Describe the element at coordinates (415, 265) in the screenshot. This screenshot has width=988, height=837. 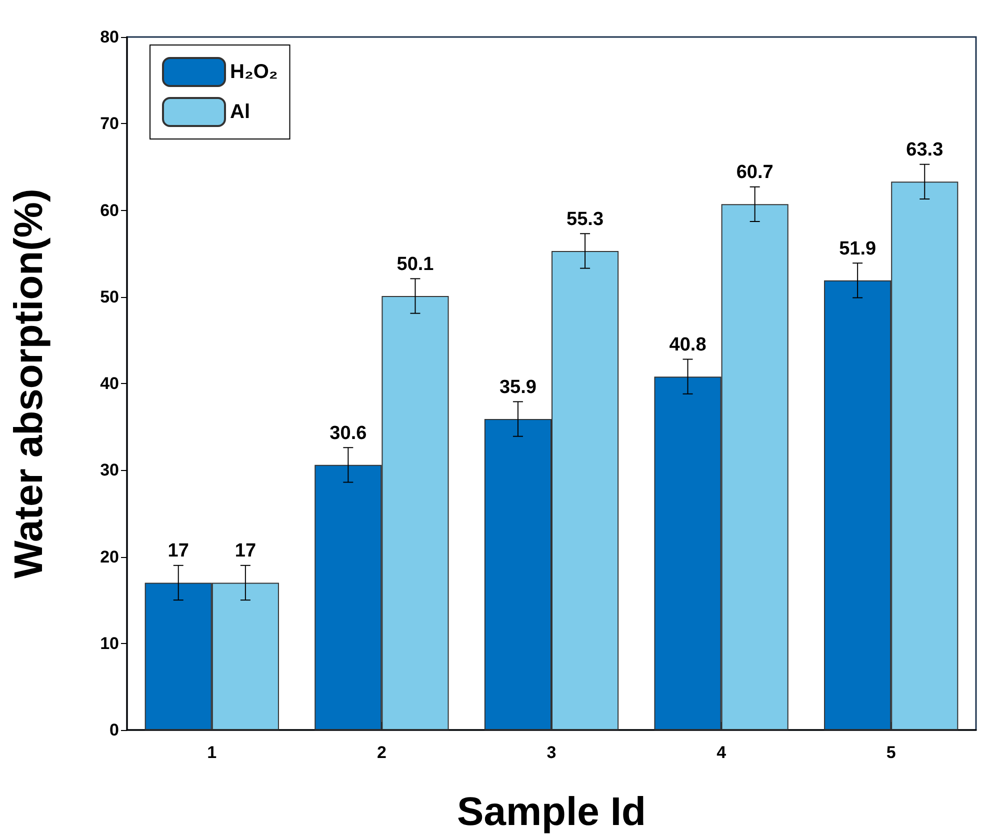
I see `data-label: 50.1` at that location.